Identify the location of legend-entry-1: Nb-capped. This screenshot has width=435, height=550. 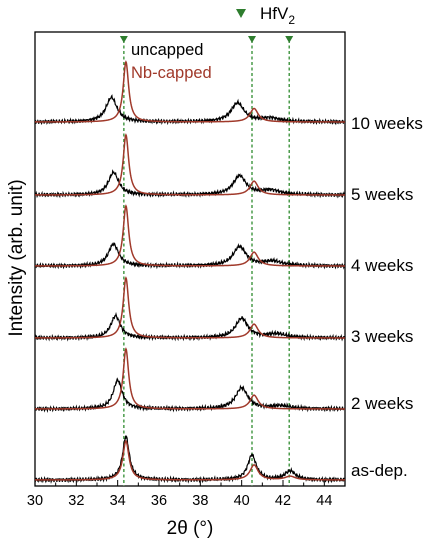
(171, 73).